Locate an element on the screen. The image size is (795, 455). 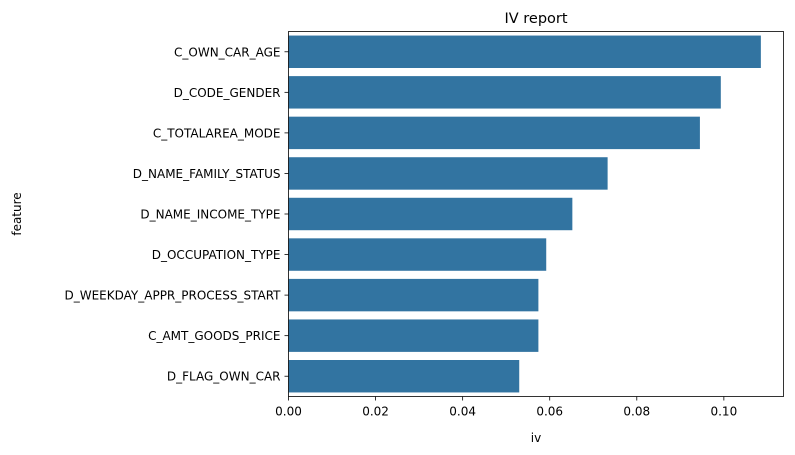
x-tick-label: 0.10 is located at coordinates (723, 412).